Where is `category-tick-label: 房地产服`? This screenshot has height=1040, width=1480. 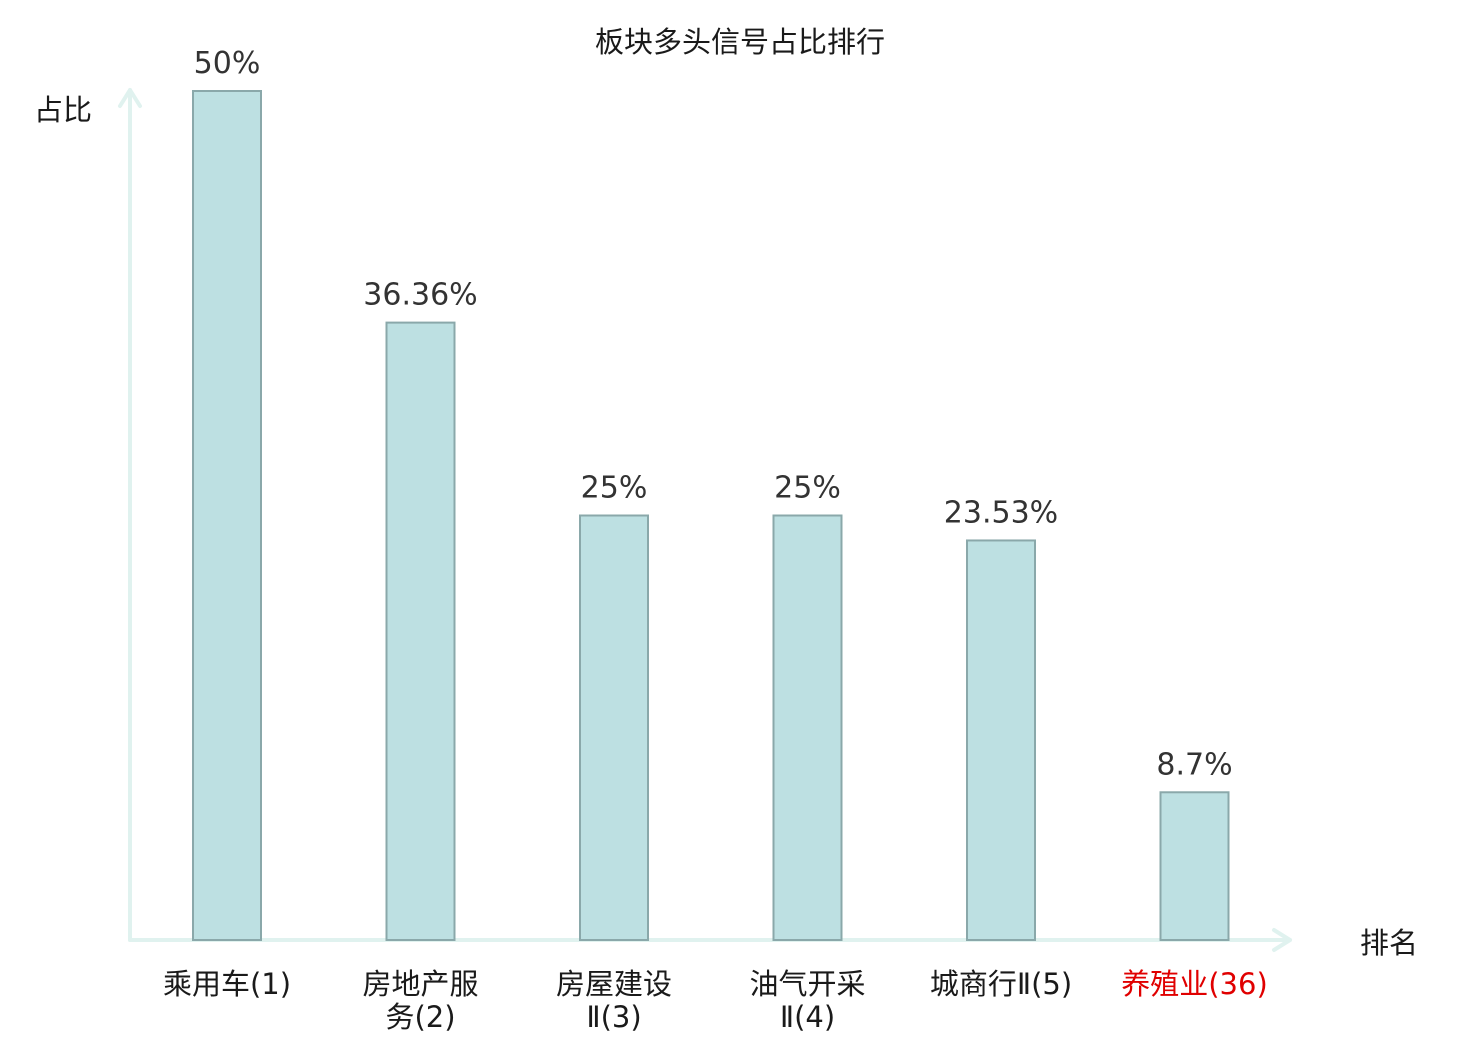 category-tick-label: 房地产服 is located at coordinates (420, 984).